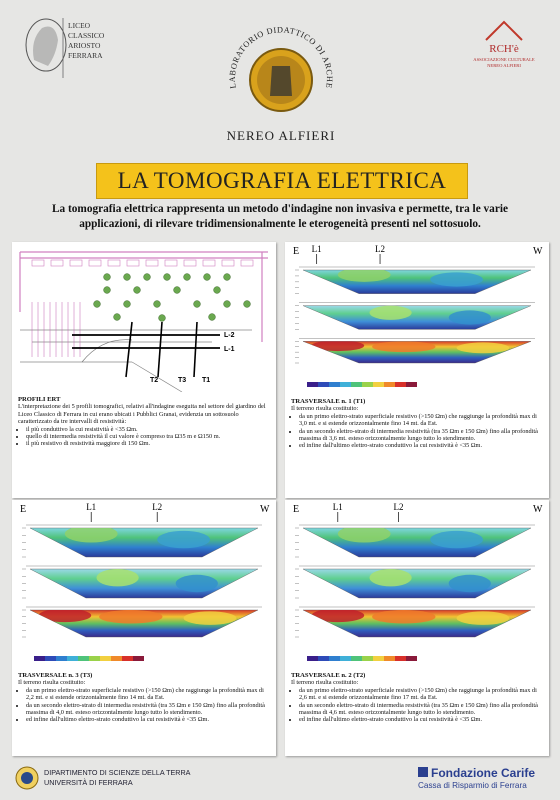 This screenshot has height=800, width=560. What do you see at coordinates (423, 772) in the screenshot?
I see `sponsor-logo` at bounding box center [423, 772].